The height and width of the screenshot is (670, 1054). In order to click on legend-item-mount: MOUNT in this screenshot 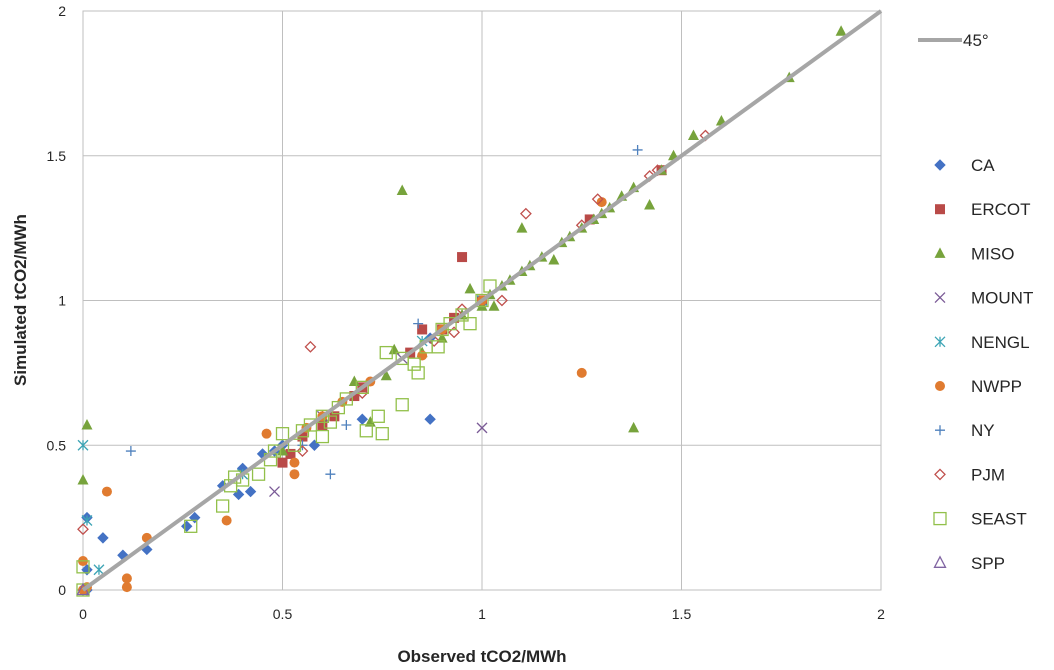, I will do `click(983, 298)`.